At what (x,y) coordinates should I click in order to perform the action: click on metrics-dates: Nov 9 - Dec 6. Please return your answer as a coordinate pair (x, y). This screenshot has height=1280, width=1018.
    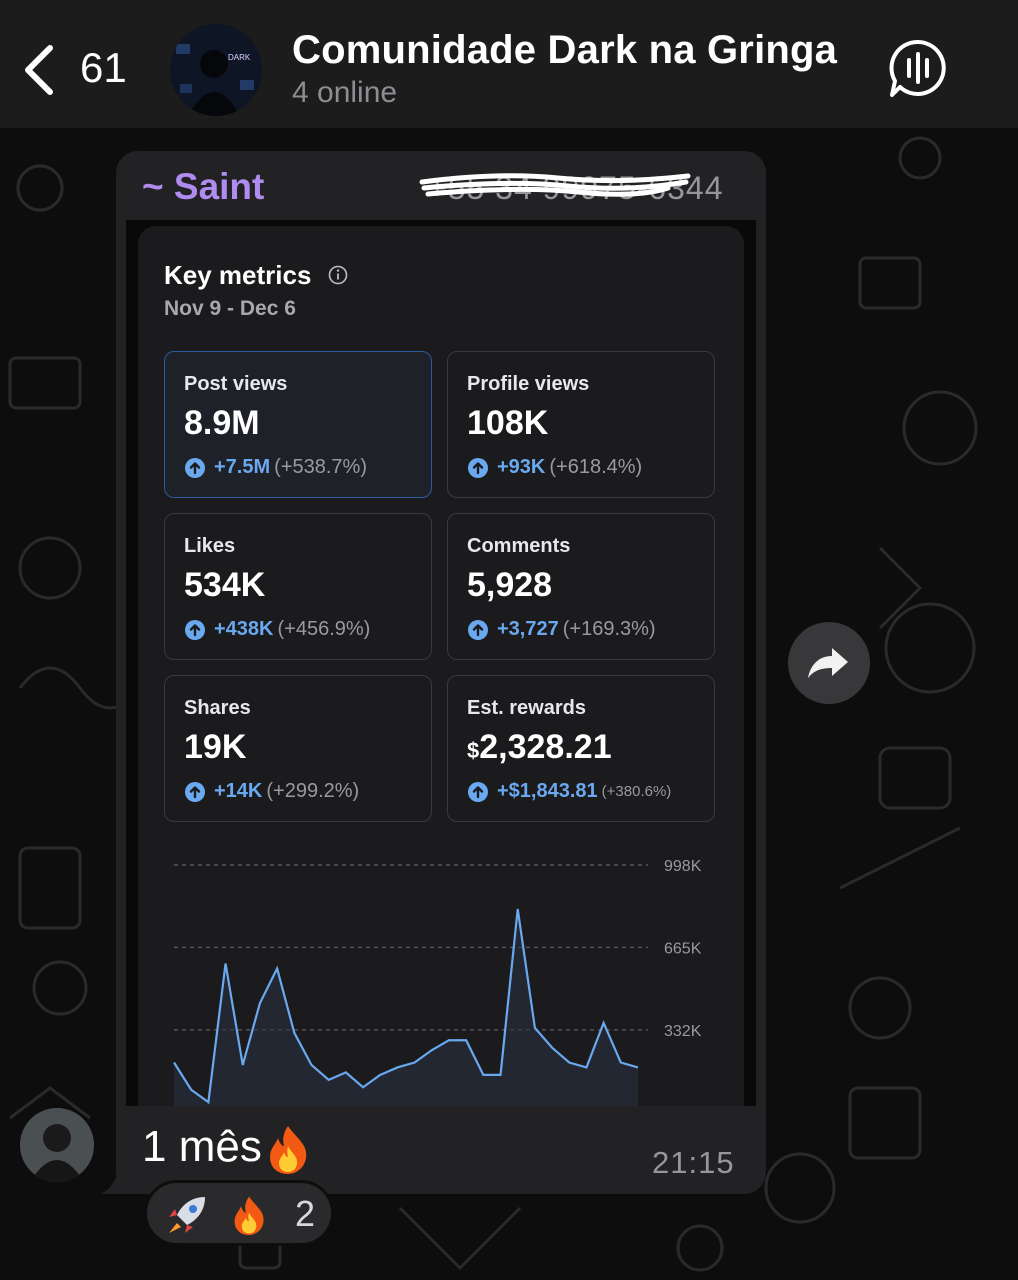
    Looking at the image, I should click on (230, 308).